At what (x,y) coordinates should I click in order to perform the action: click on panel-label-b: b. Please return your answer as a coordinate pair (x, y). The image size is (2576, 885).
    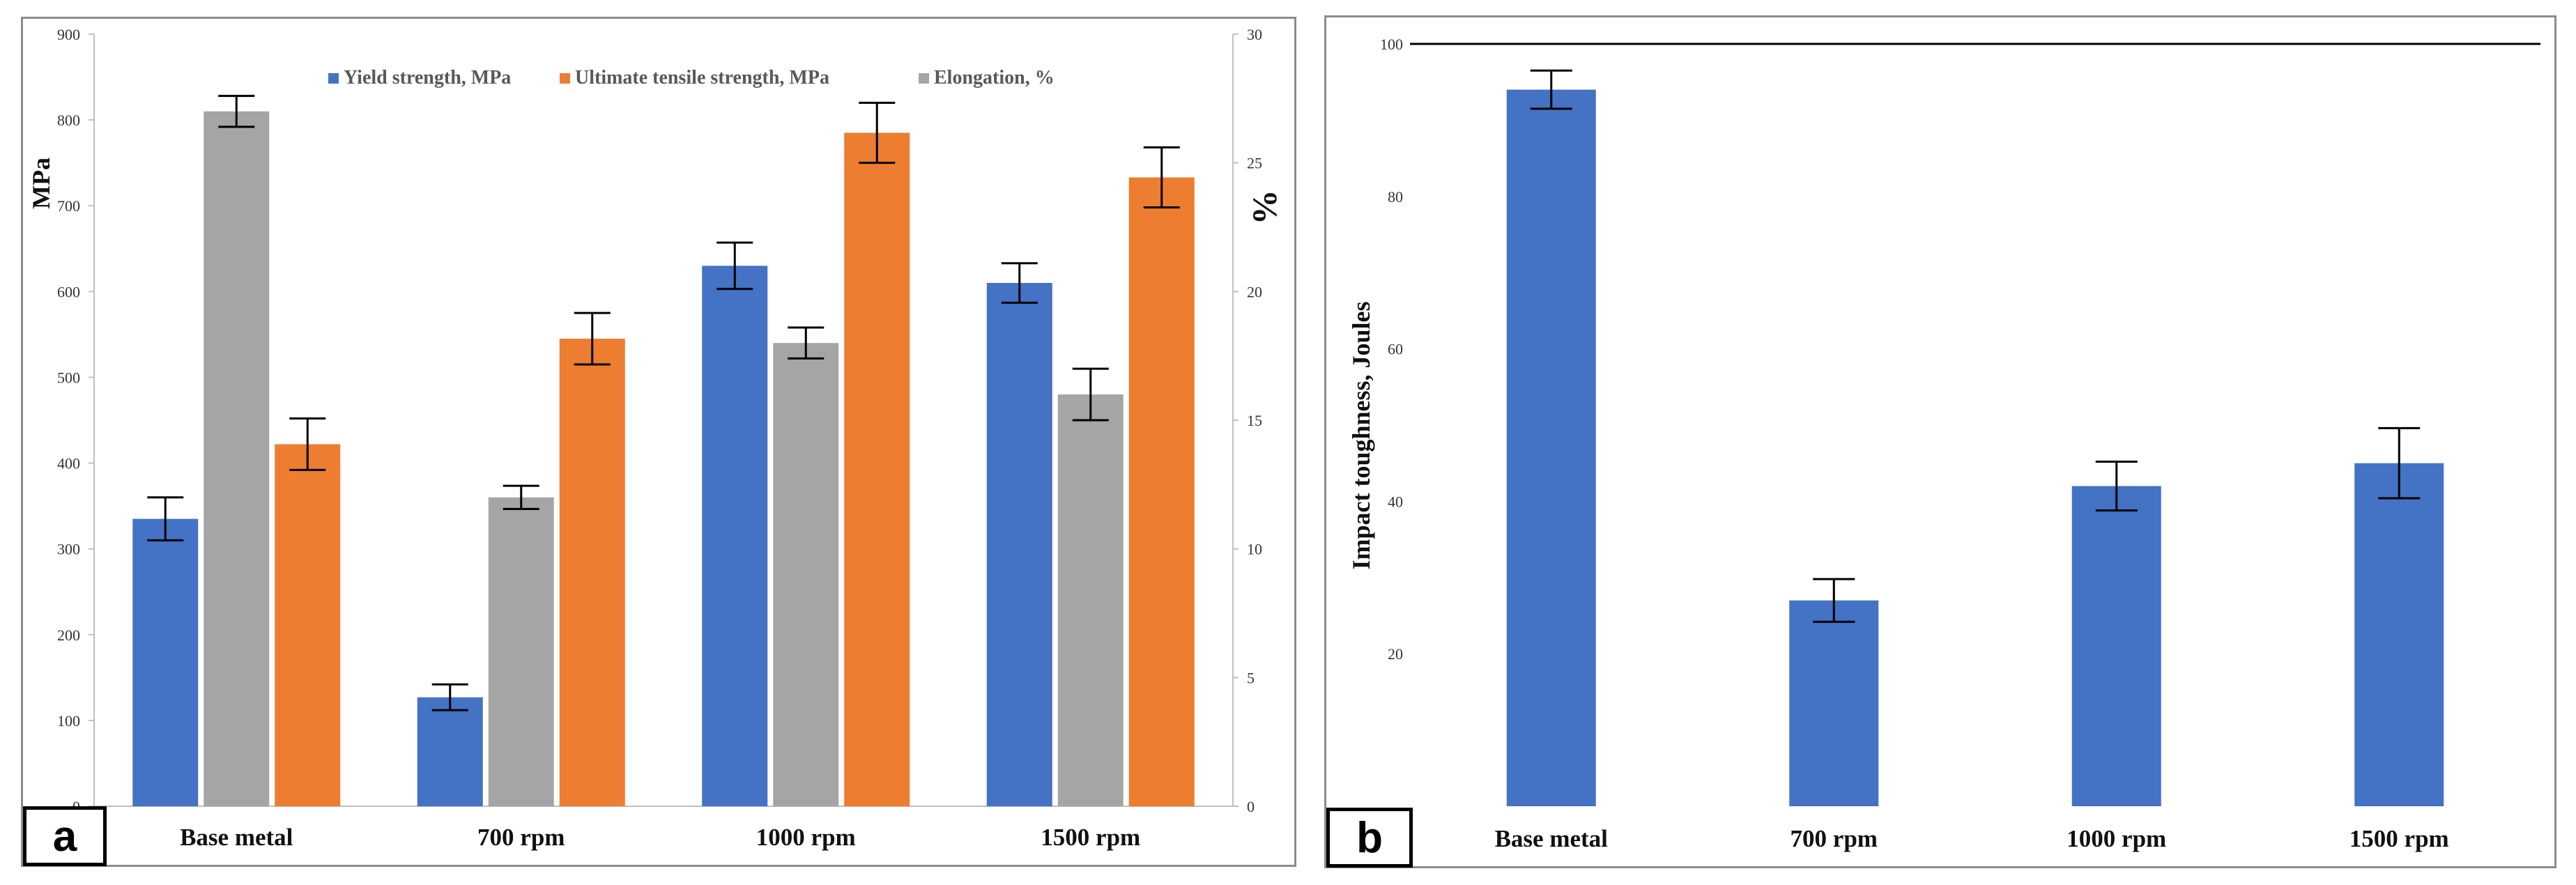
    Looking at the image, I should click on (1369, 838).